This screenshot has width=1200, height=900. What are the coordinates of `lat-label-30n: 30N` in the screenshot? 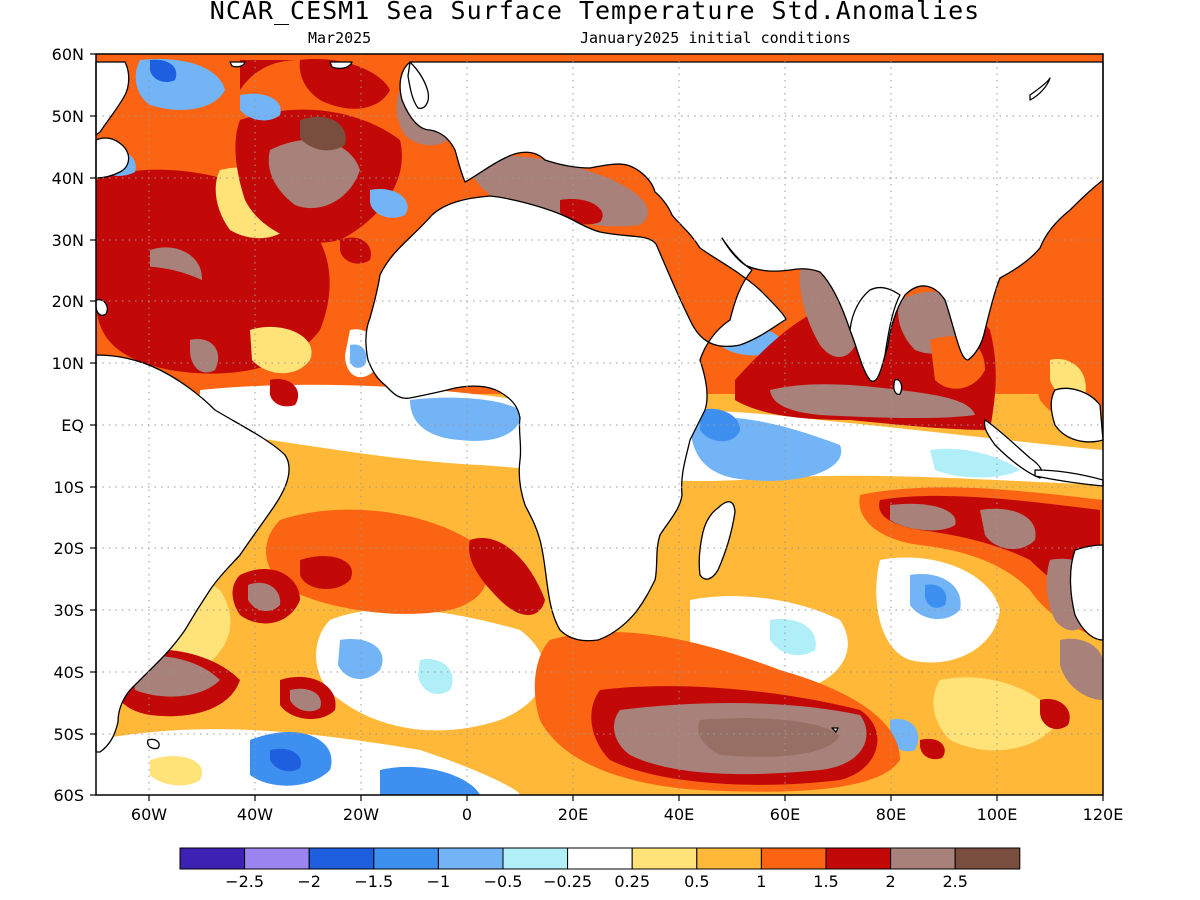 It's located at (68, 240).